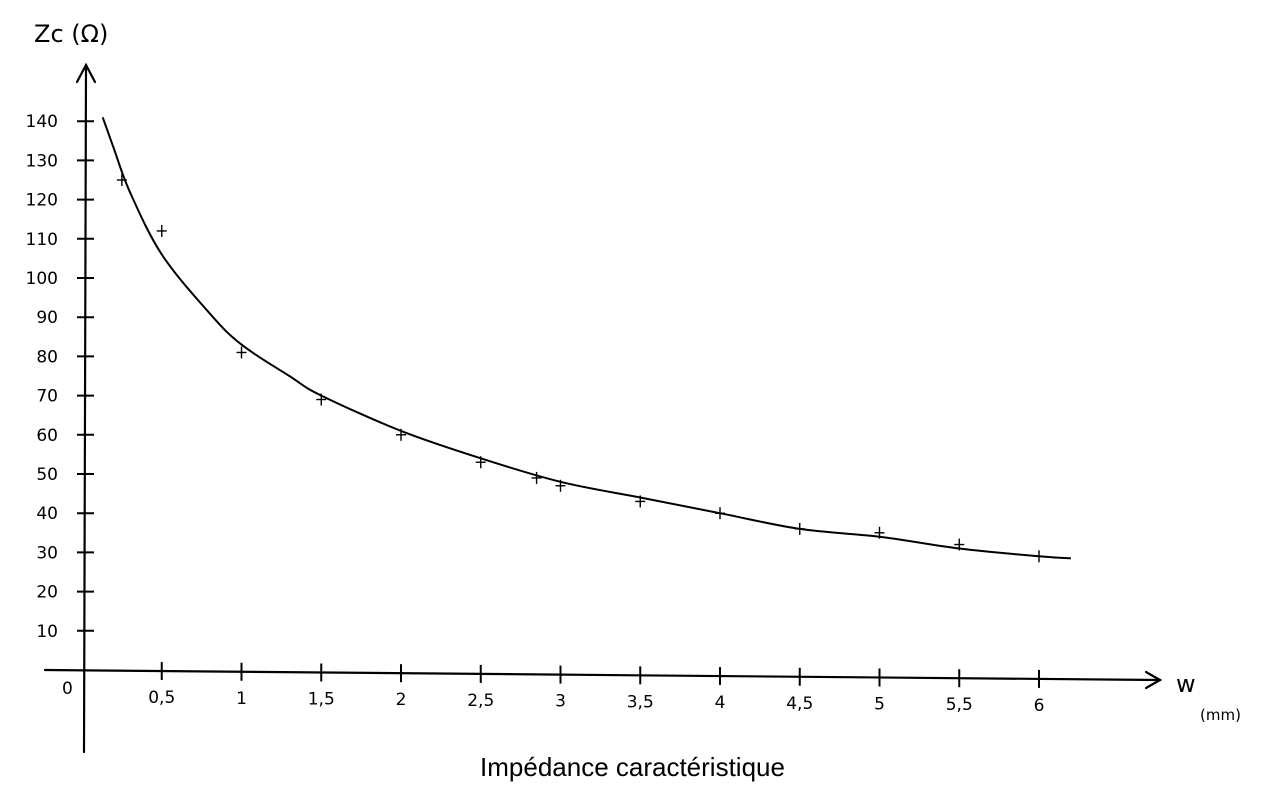 The height and width of the screenshot is (793, 1265). What do you see at coordinates (47, 514) in the screenshot?
I see `y-tick-label: 40` at bounding box center [47, 514].